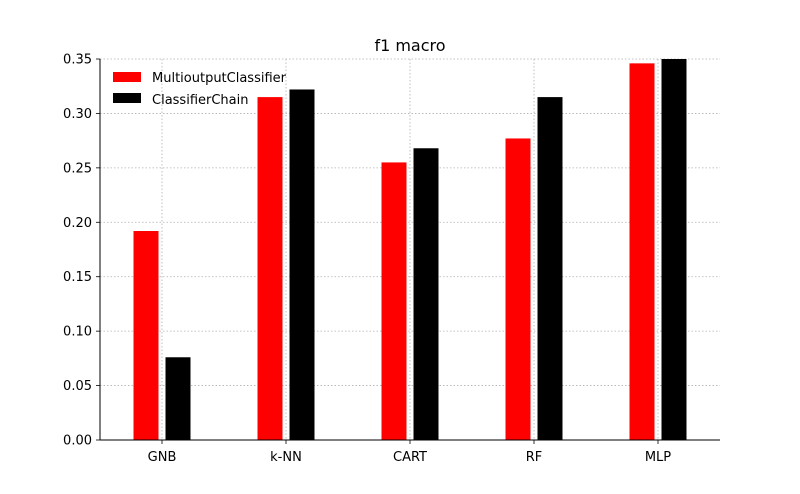 Image resolution: width=800 pixels, height=494 pixels. What do you see at coordinates (178, 398) in the screenshot?
I see `bar-ClassifierChain-GNB` at bounding box center [178, 398].